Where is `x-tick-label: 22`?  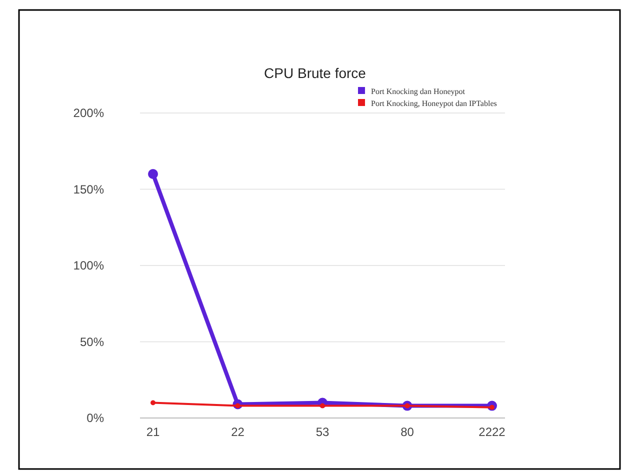 x-tick-label: 22 is located at coordinates (238, 432).